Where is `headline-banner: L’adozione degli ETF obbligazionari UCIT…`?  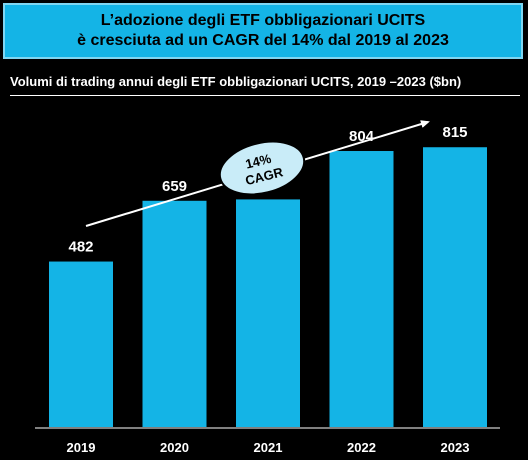 headline-banner: L’adozione degli ETF obbligazionari UCIT… is located at coordinates (263, 31).